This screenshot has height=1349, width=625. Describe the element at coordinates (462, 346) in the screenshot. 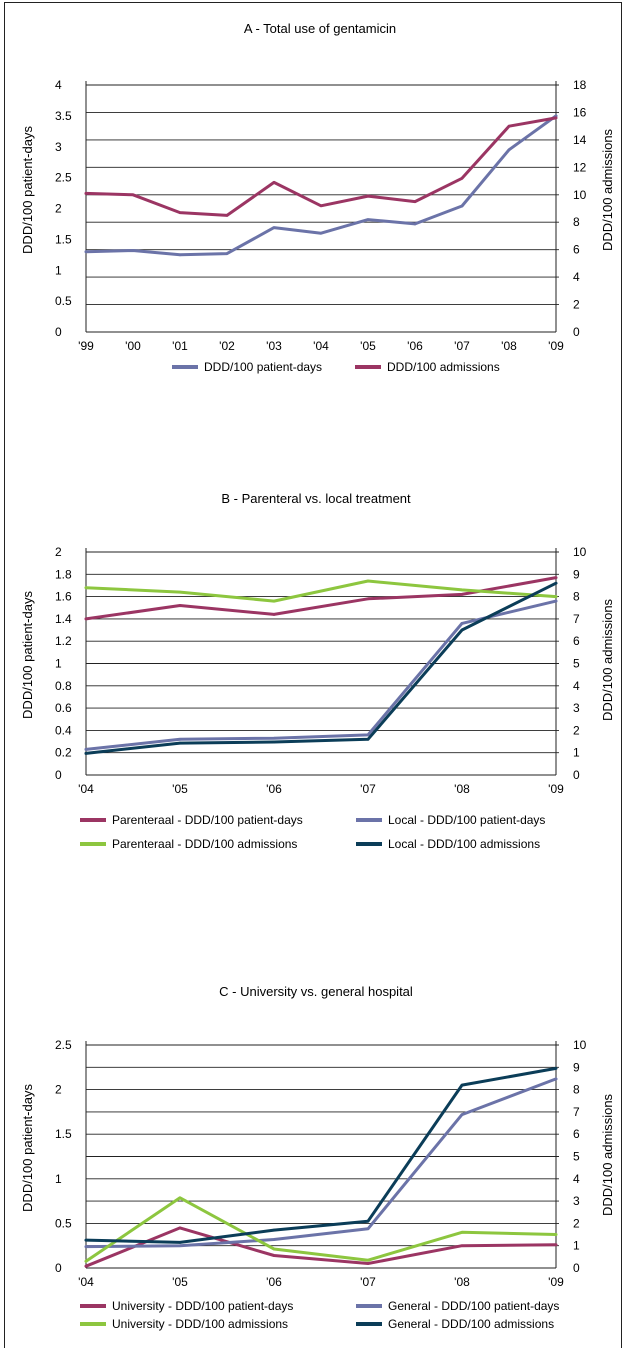

I see `x-tick-label: '07` at that location.